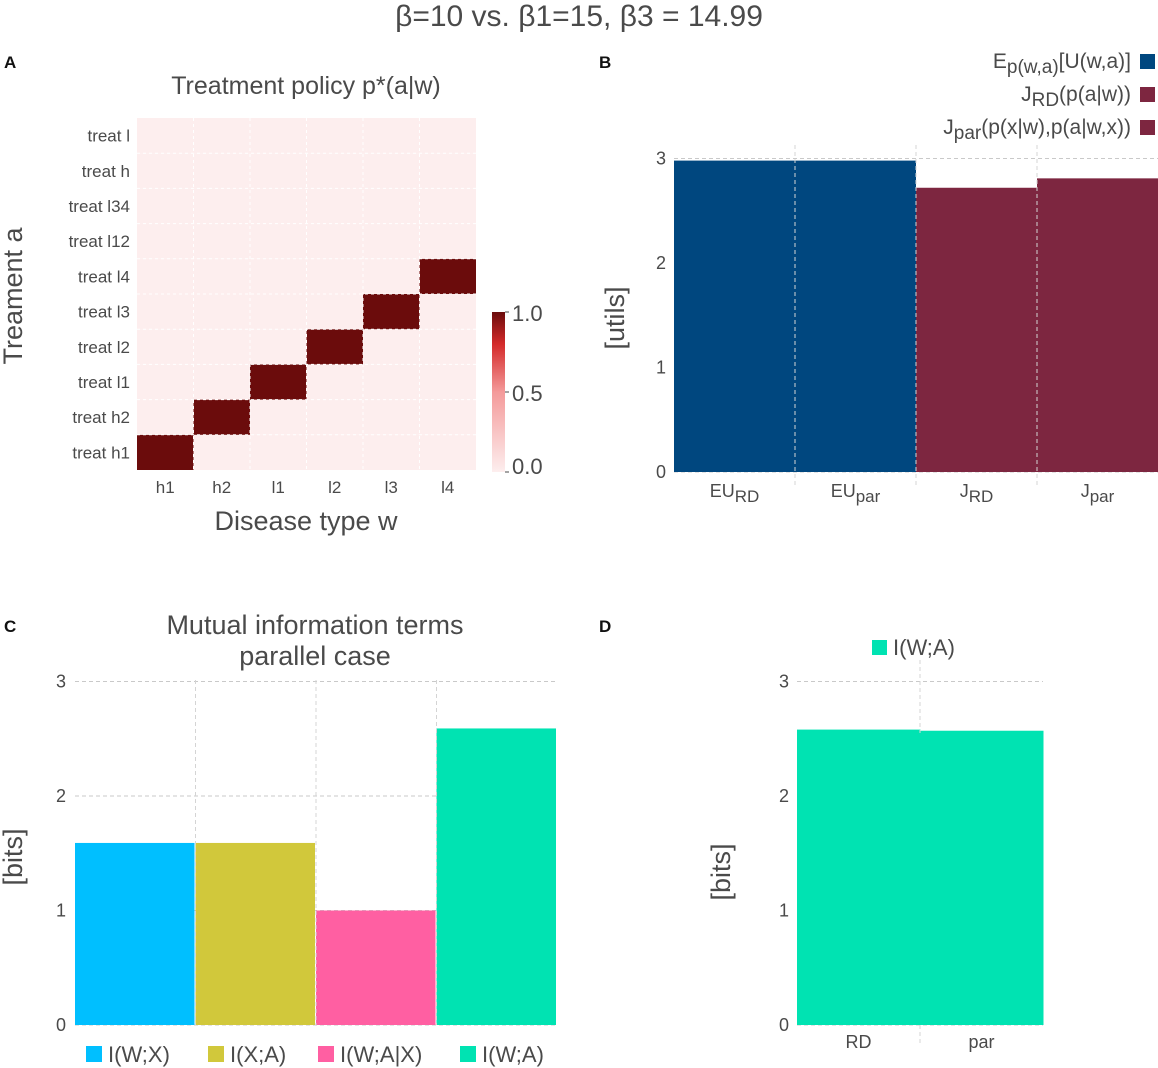 The height and width of the screenshot is (1068, 1158). Describe the element at coordinates (981, 1042) in the screenshot. I see `rd-par-x-tick-label: par` at that location.